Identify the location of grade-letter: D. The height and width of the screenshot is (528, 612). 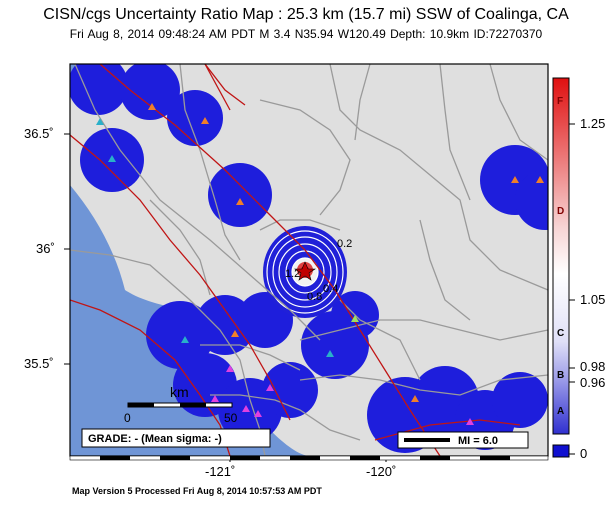
(561, 211).